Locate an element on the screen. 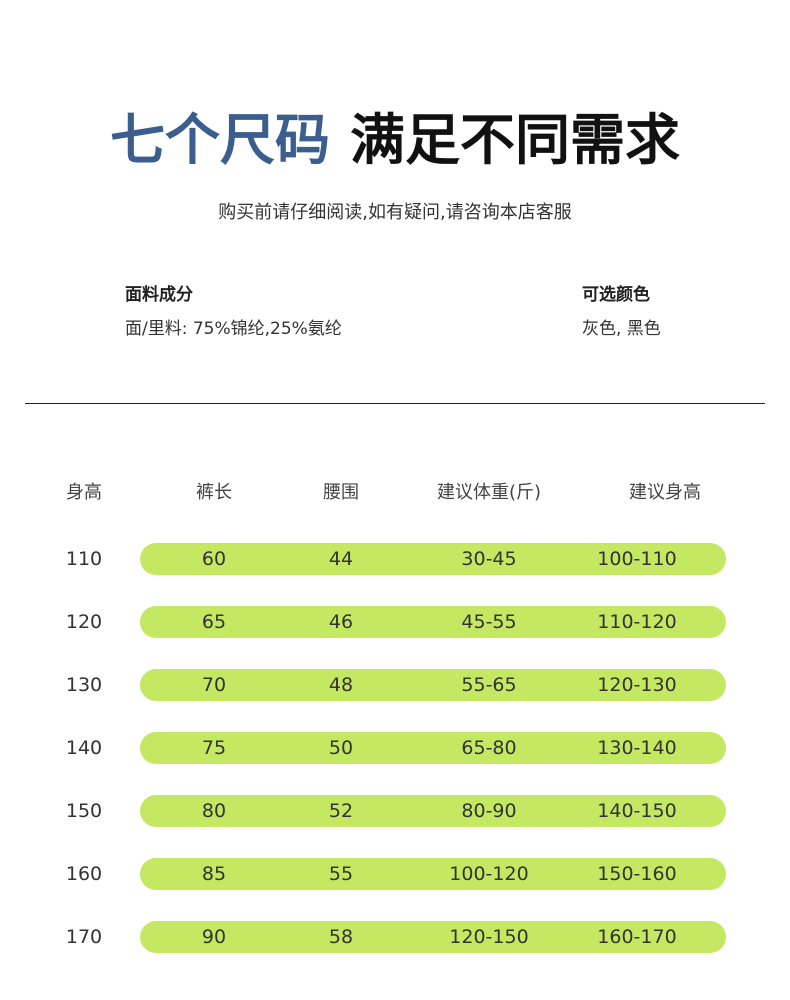 The image size is (790, 1000). cell-suggested-height: 140-150 is located at coordinates (637, 811).